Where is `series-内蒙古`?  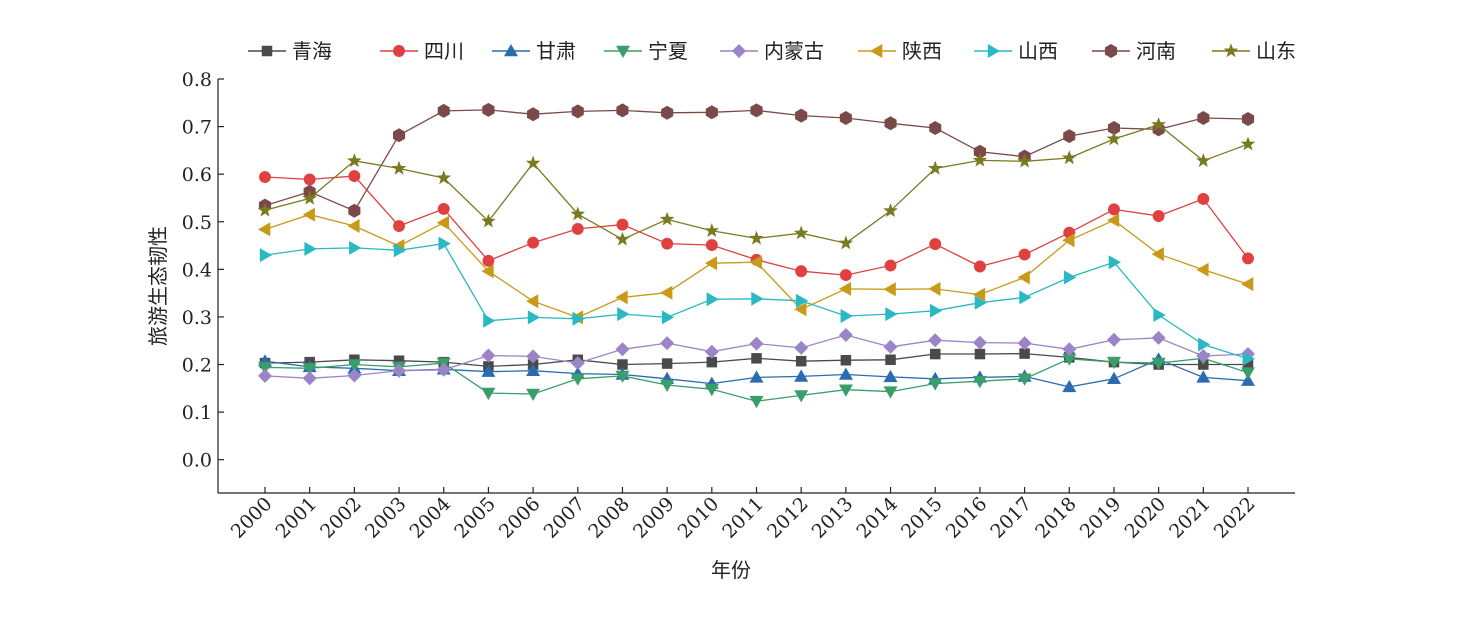
series-内蒙古 is located at coordinates (756, 357).